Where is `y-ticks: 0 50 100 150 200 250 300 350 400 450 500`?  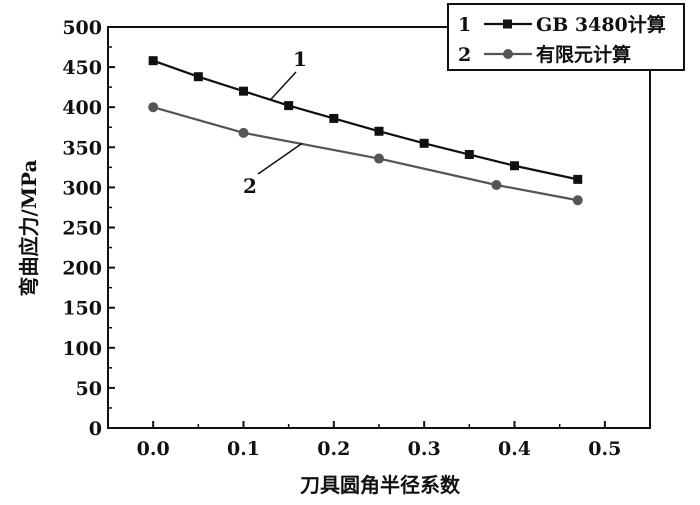 y-ticks: 0 50 100 150 200 250 300 350 400 450 500 is located at coordinates (88, 228).